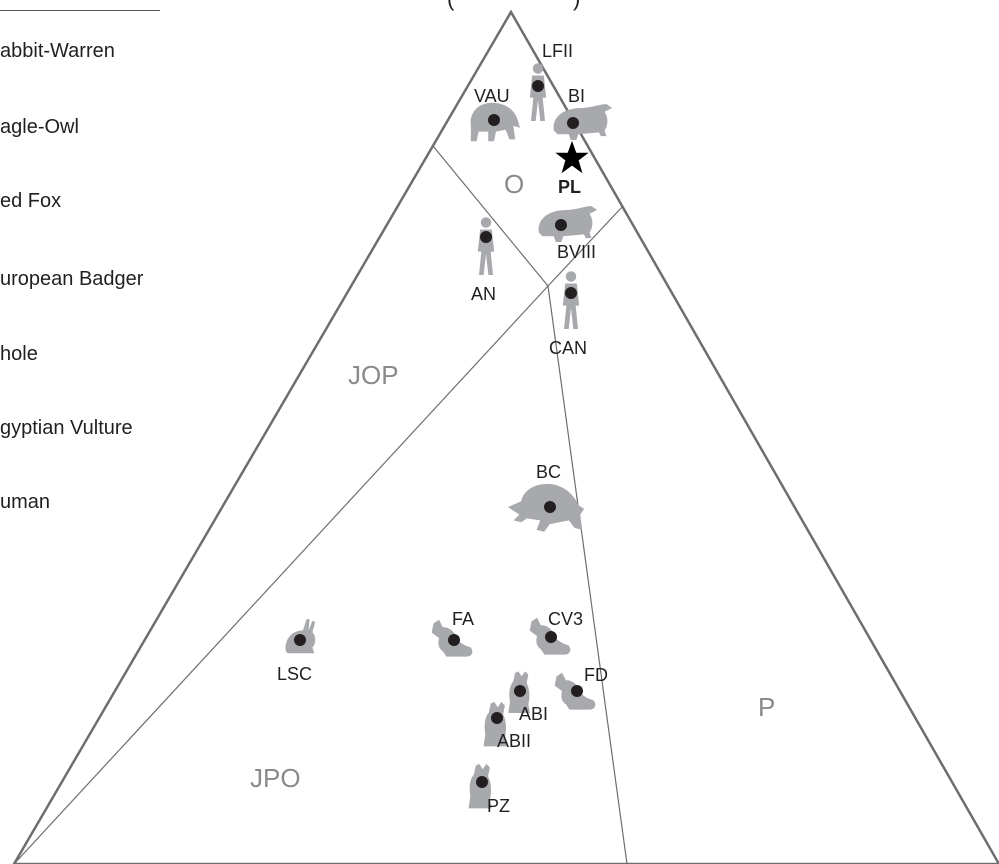 The image size is (999, 864). I want to click on site-an: AN, so click(483, 260).